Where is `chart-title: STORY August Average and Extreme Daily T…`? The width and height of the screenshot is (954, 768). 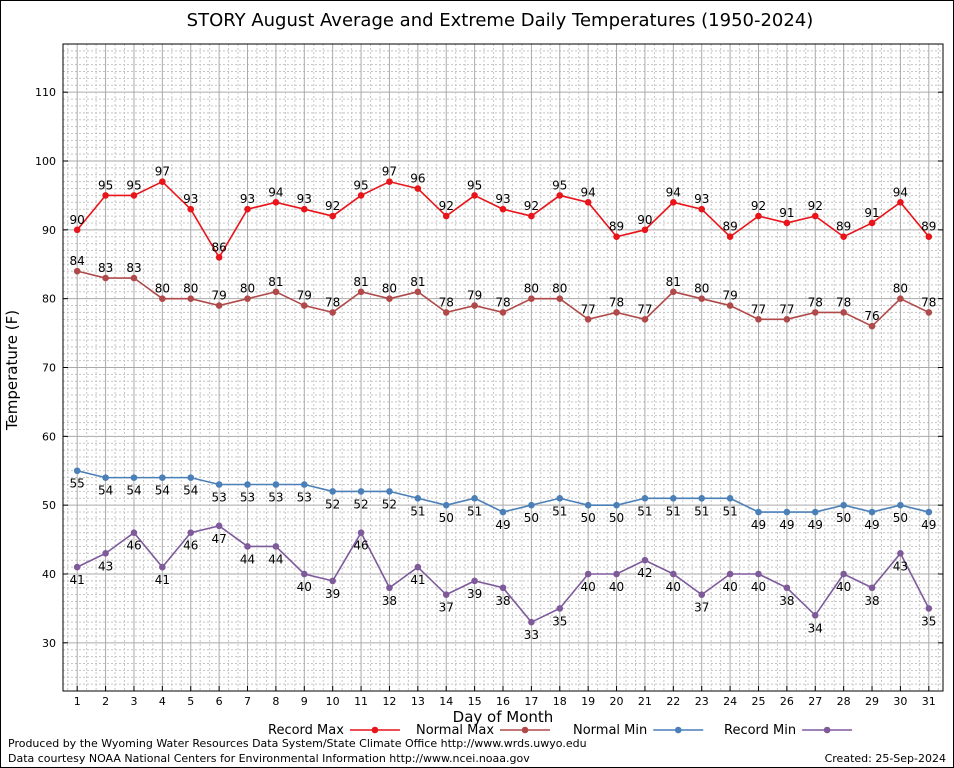 chart-title: STORY August Average and Extreme Daily T… is located at coordinates (500, 20).